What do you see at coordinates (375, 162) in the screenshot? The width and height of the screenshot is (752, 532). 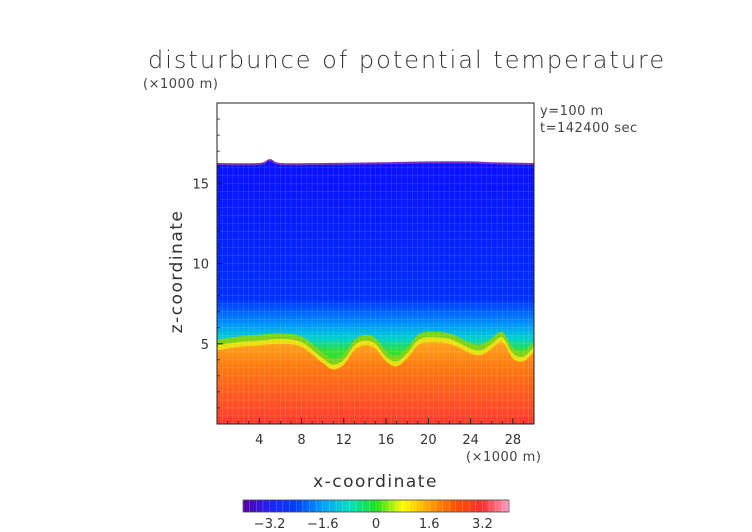 I see `field-top-boundary` at bounding box center [375, 162].